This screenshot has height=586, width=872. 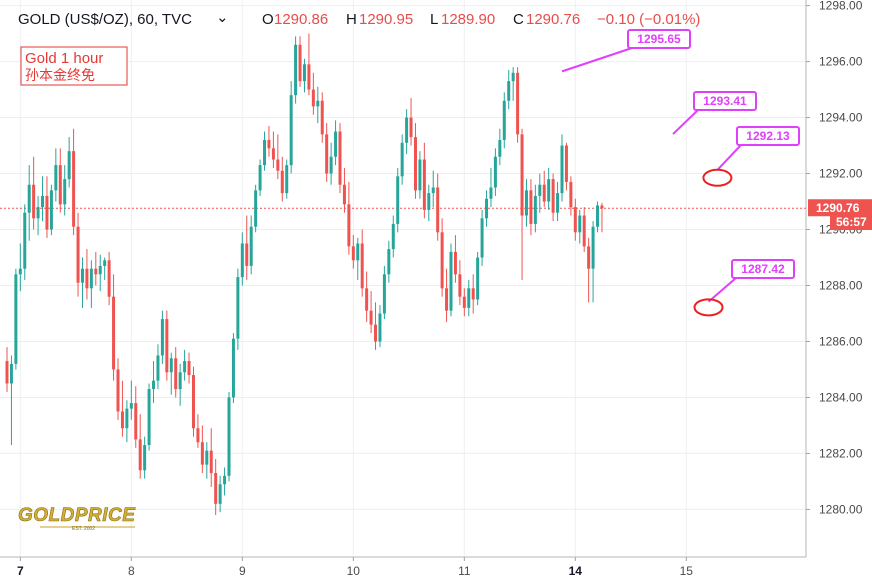 I want to click on x-tick-label: 8, so click(x=131, y=571).